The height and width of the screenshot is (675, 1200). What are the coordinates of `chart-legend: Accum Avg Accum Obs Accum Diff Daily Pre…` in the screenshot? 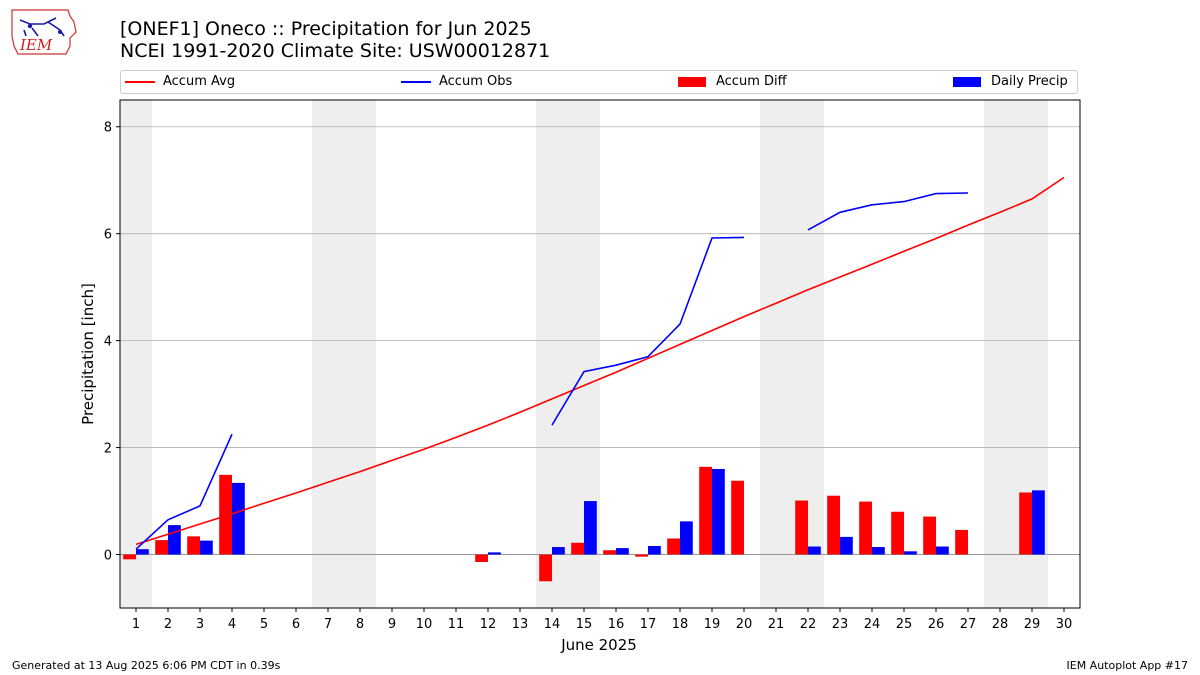 It's located at (599, 82).